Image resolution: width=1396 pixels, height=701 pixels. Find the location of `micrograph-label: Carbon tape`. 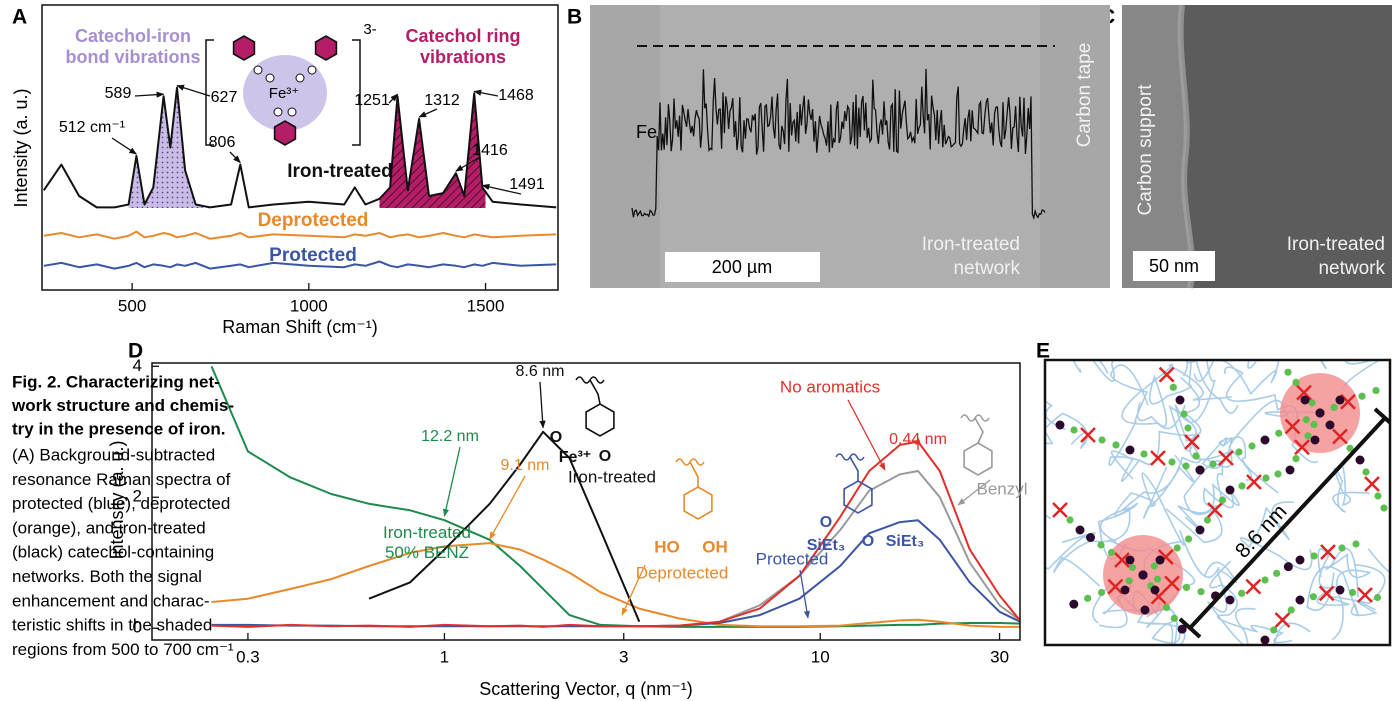

micrograph-label: Carbon tape is located at coordinates (1084, 95).